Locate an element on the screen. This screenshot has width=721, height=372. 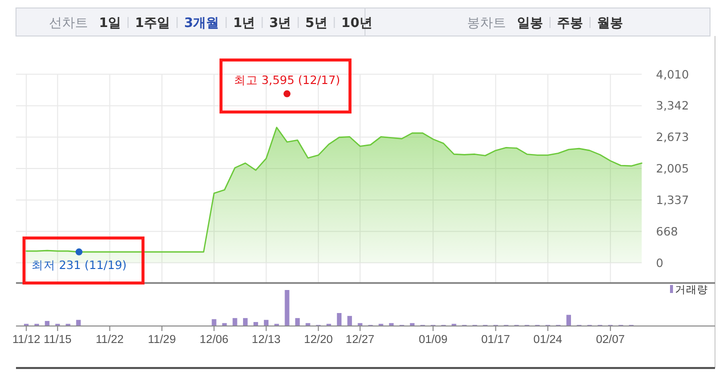
x-tick-label: 12/20 is located at coordinates (318, 340).